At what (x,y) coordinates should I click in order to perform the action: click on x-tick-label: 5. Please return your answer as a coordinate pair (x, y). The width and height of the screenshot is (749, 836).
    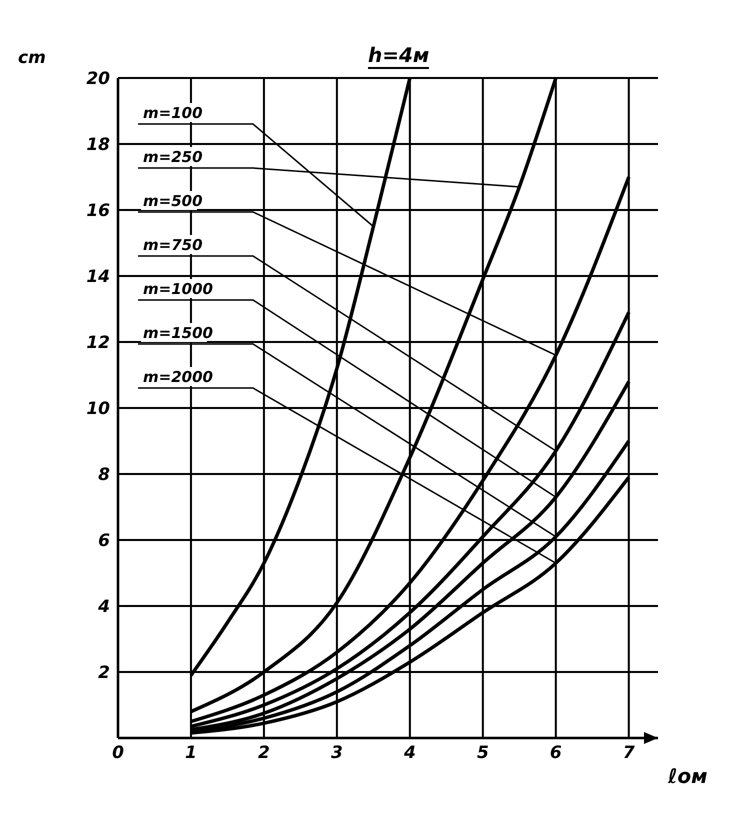
    Looking at the image, I should click on (482, 753).